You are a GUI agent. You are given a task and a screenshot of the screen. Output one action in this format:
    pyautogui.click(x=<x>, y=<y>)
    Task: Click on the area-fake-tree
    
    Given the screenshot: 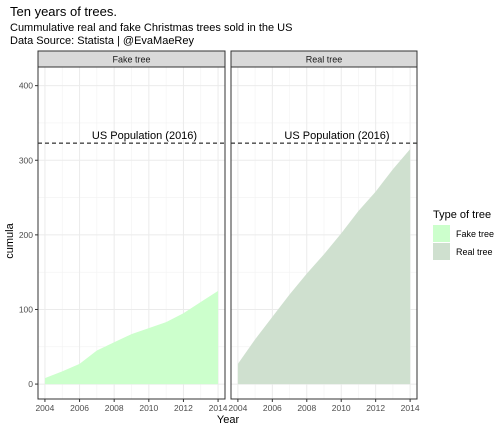 What is the action you would take?
    pyautogui.click(x=131, y=337)
    